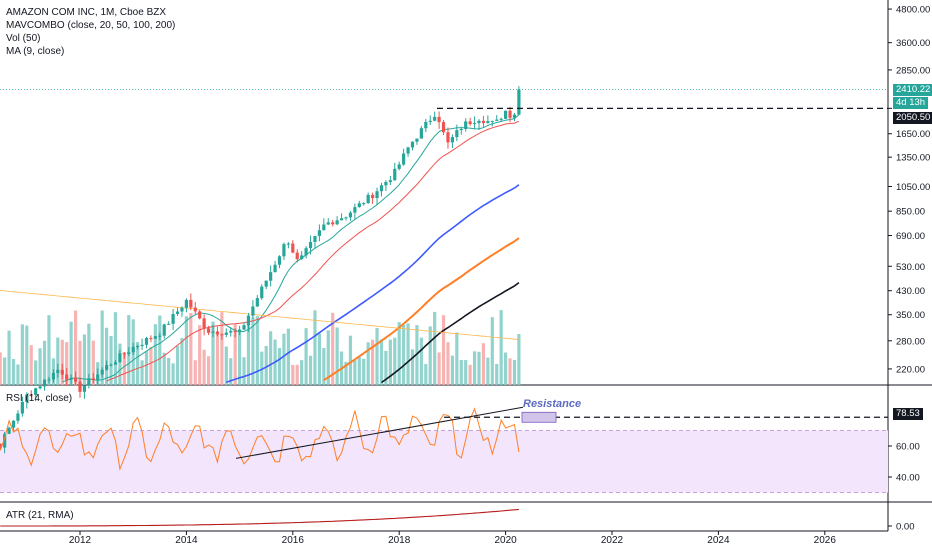 The height and width of the screenshot is (550, 932). Describe the element at coordinates (912, 118) in the screenshot. I see `level-price-tag: 2050.50` at that location.